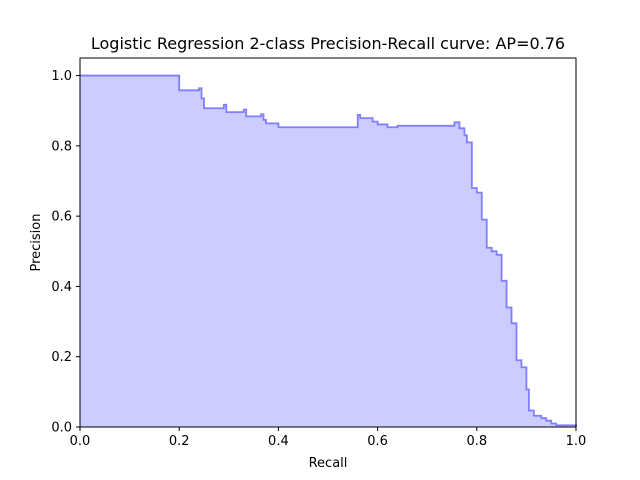  I want to click on x-tick-label: 1.0, so click(576, 441).